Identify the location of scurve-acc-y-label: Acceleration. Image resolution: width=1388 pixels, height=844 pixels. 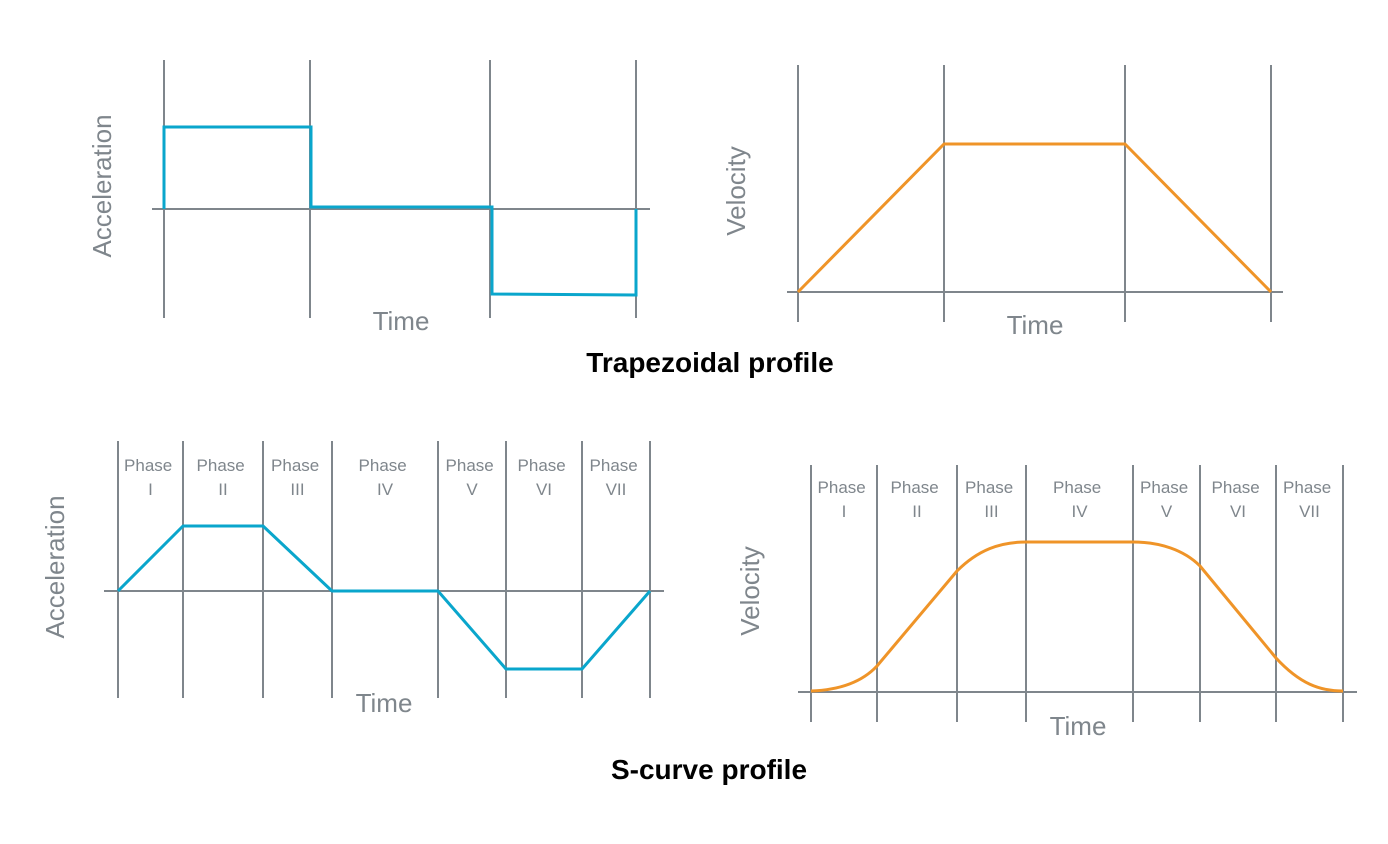
(55, 566).